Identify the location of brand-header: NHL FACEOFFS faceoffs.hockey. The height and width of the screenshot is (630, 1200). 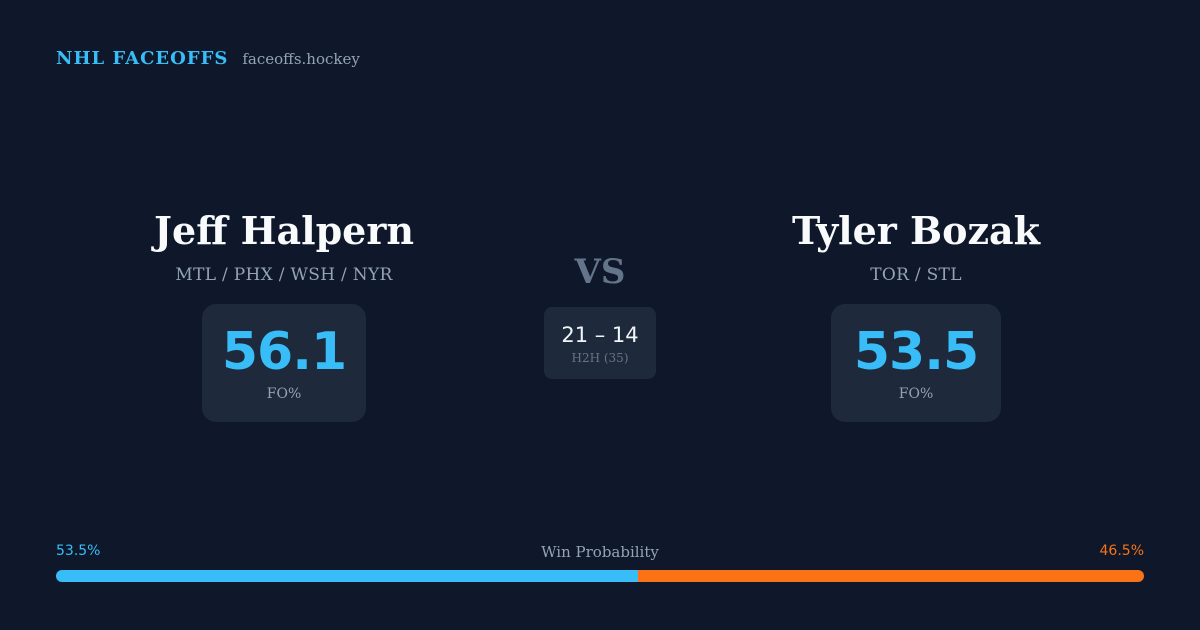
(208, 61).